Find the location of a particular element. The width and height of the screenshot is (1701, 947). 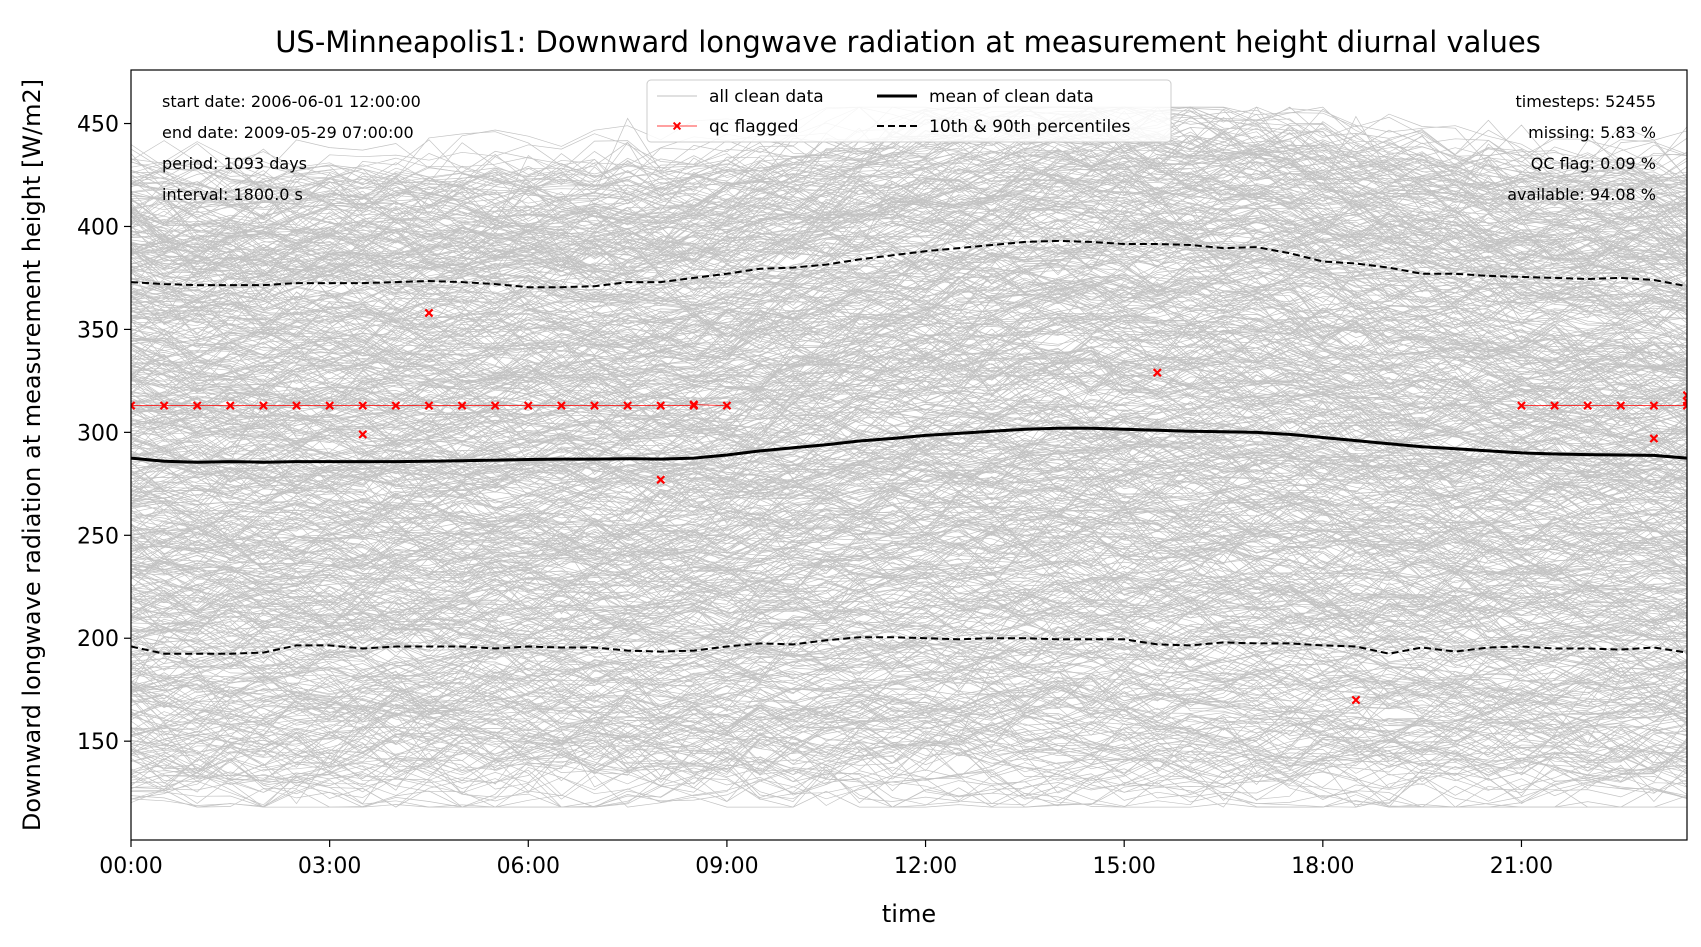

p10-line is located at coordinates (909, 645).